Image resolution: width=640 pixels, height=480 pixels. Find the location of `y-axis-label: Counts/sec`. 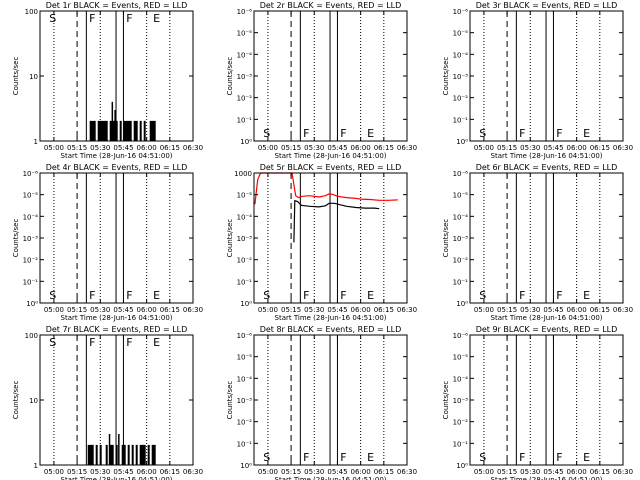

y-axis-label: Counts/sec is located at coordinates (446, 238).